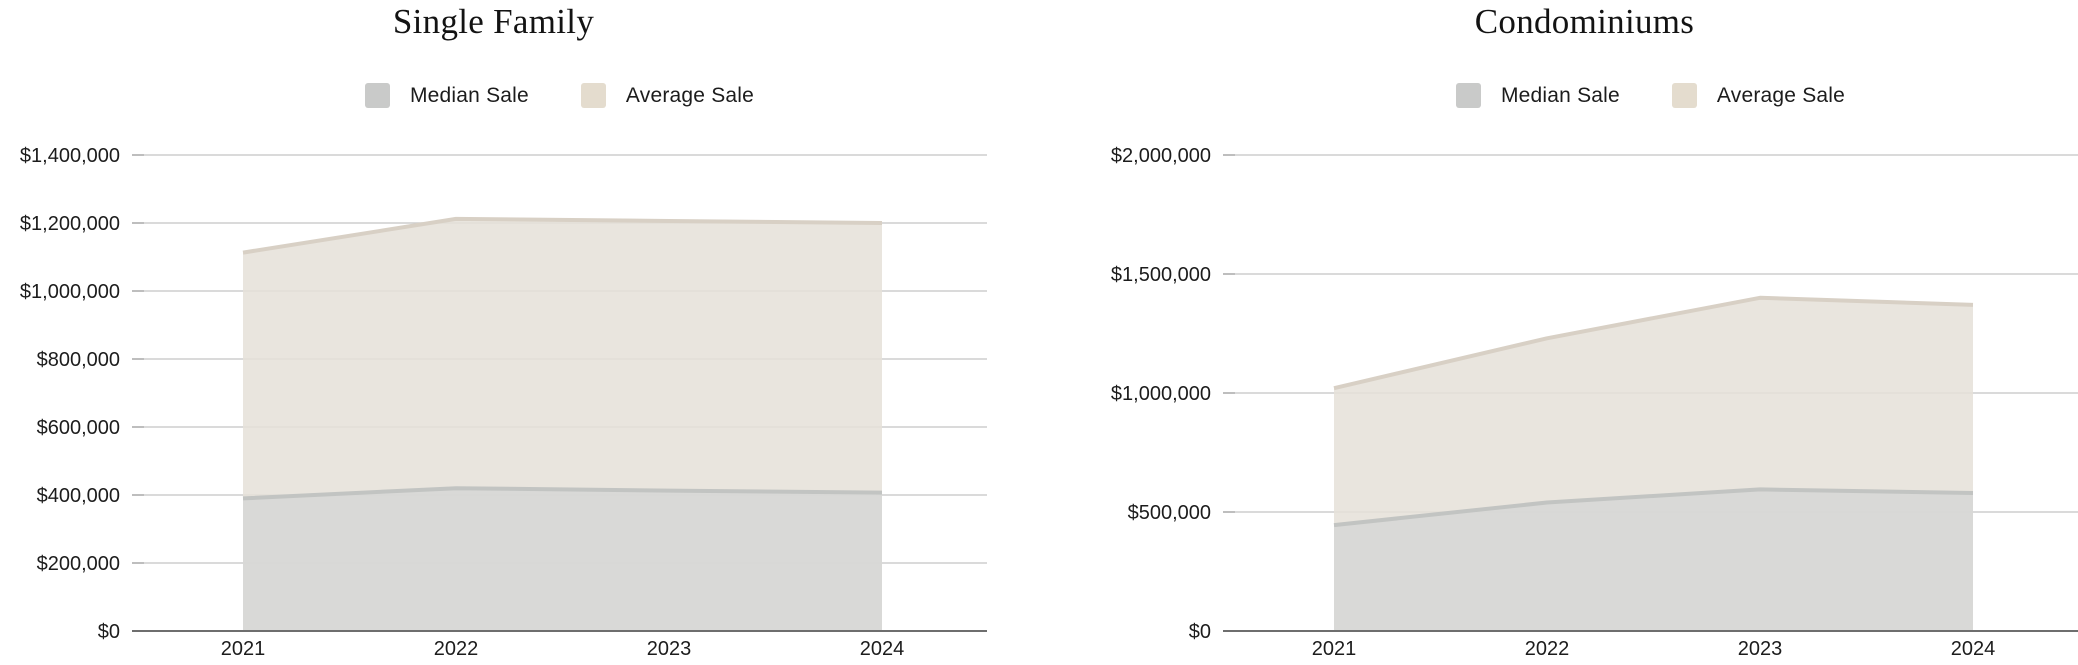  I want to click on y-axis-label: $500,000, so click(1169, 513).